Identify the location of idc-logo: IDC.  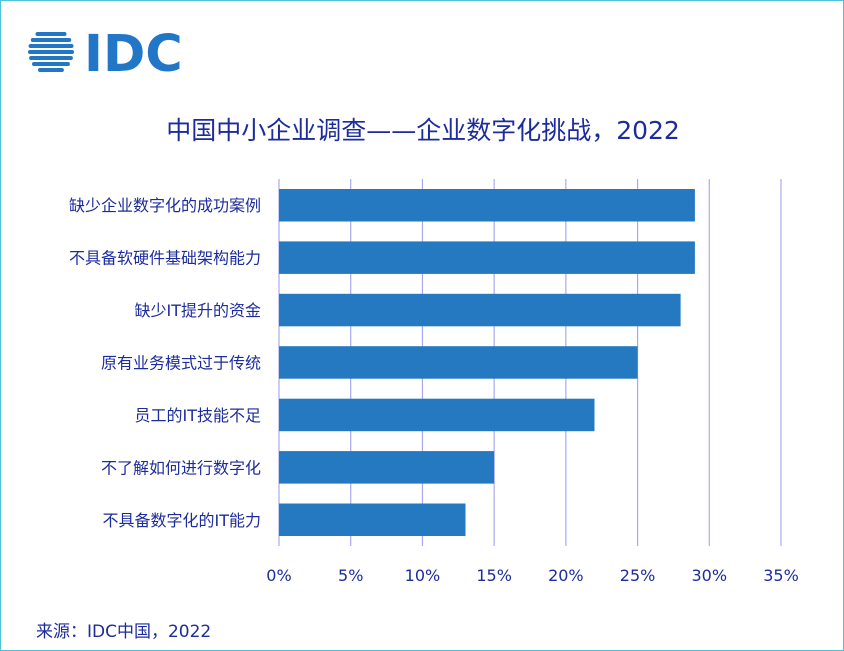
(105, 51).